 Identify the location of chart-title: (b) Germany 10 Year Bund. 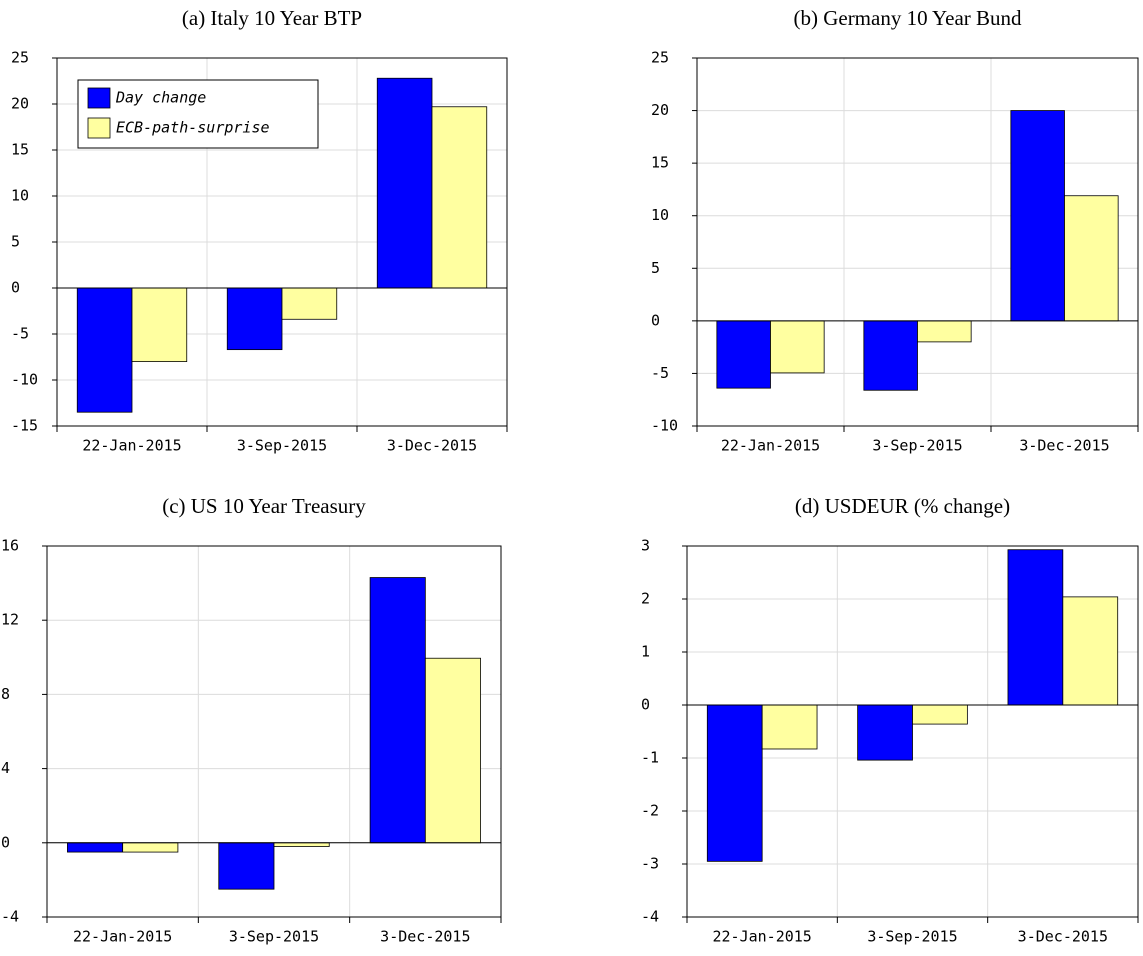
(907, 18).